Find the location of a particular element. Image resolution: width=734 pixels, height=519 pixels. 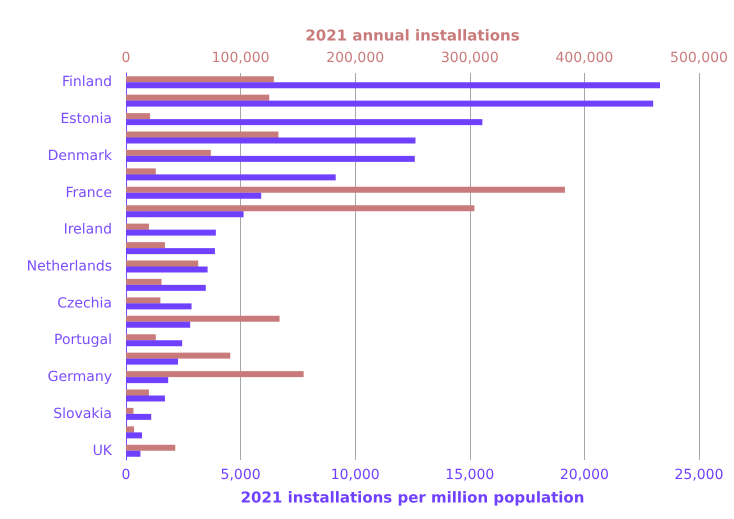

y-tick-label: Portugal is located at coordinates (83, 340).